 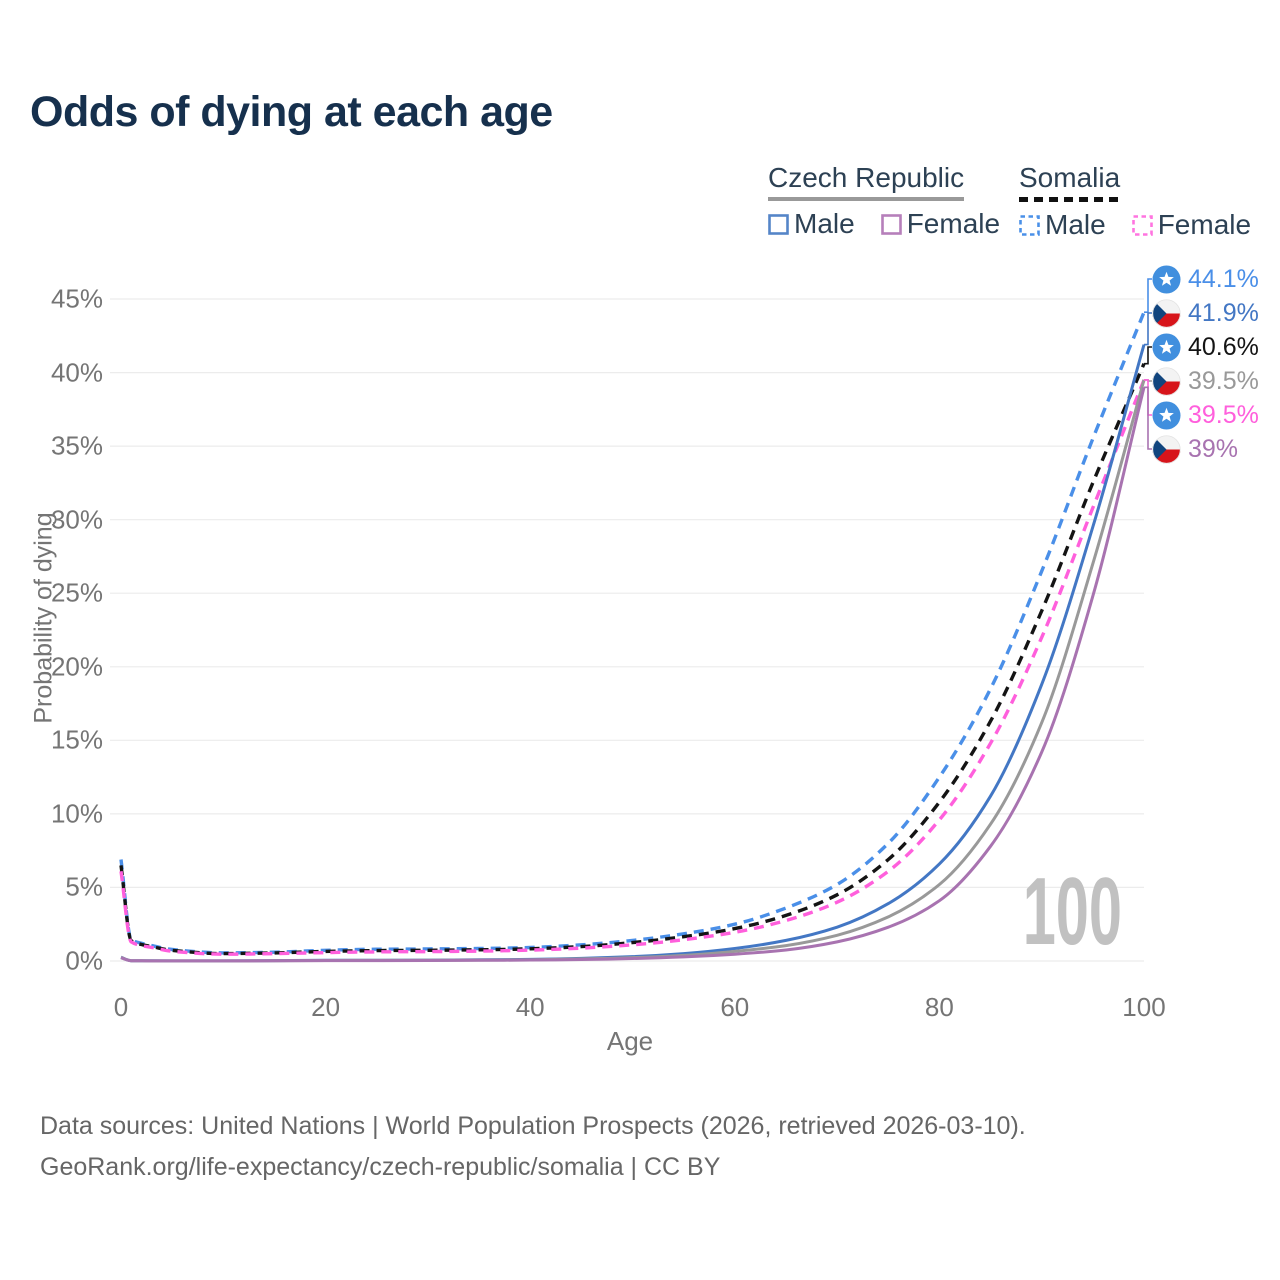 I want to click on end-label-somalia-both: 40.6%, so click(x=1205, y=347).